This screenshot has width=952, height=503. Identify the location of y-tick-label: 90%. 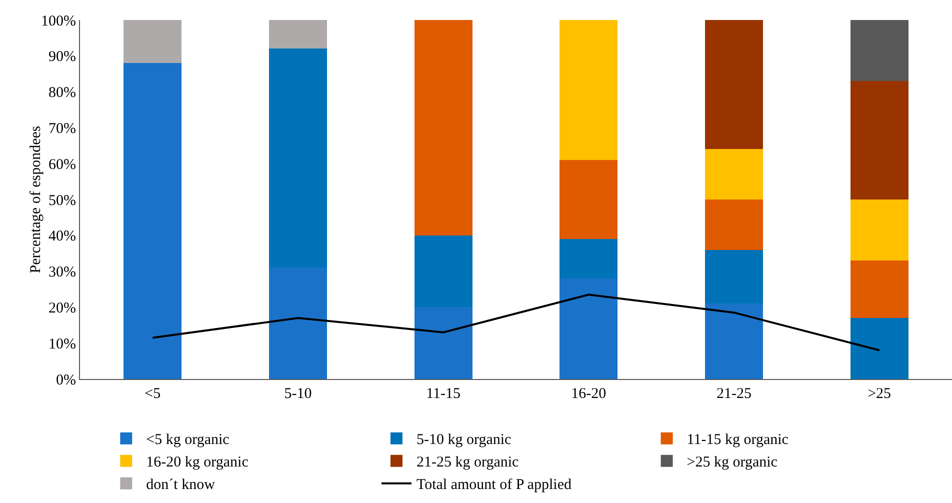
(62, 57).